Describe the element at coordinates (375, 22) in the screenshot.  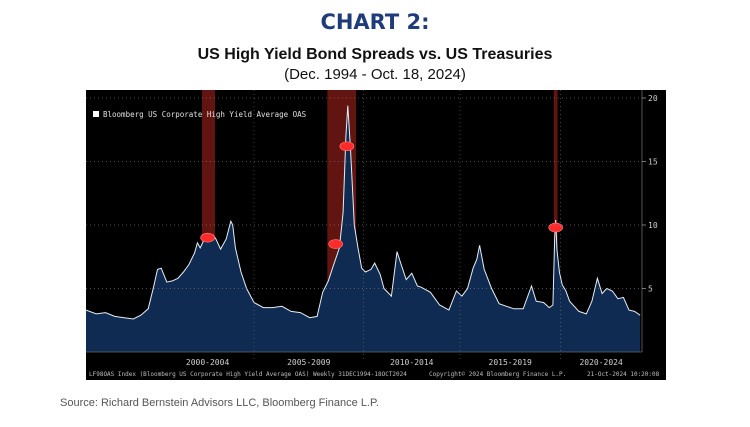
I see `chart-number-heading: CHART 2:` at that location.